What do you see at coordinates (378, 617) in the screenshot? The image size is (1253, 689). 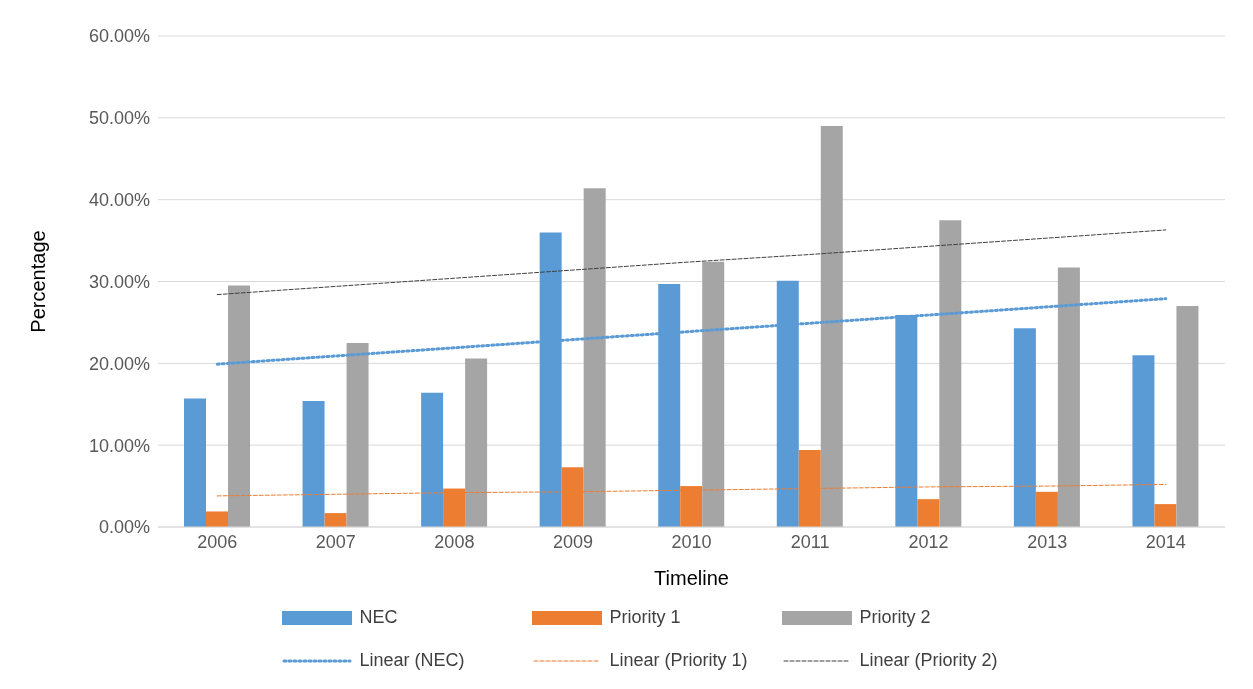 I see `legend-label: NEC` at bounding box center [378, 617].